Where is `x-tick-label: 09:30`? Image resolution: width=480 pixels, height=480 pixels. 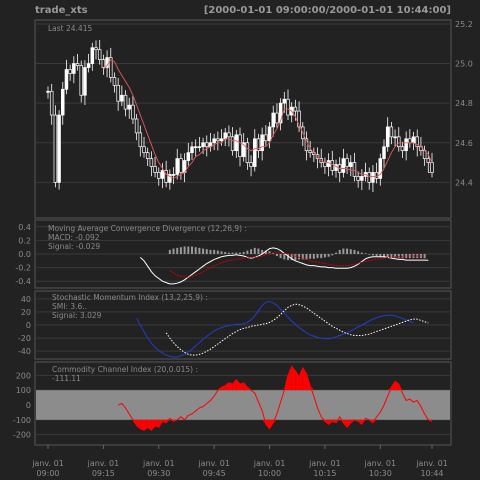 x-tick-label: 09:30 is located at coordinates (158, 473).